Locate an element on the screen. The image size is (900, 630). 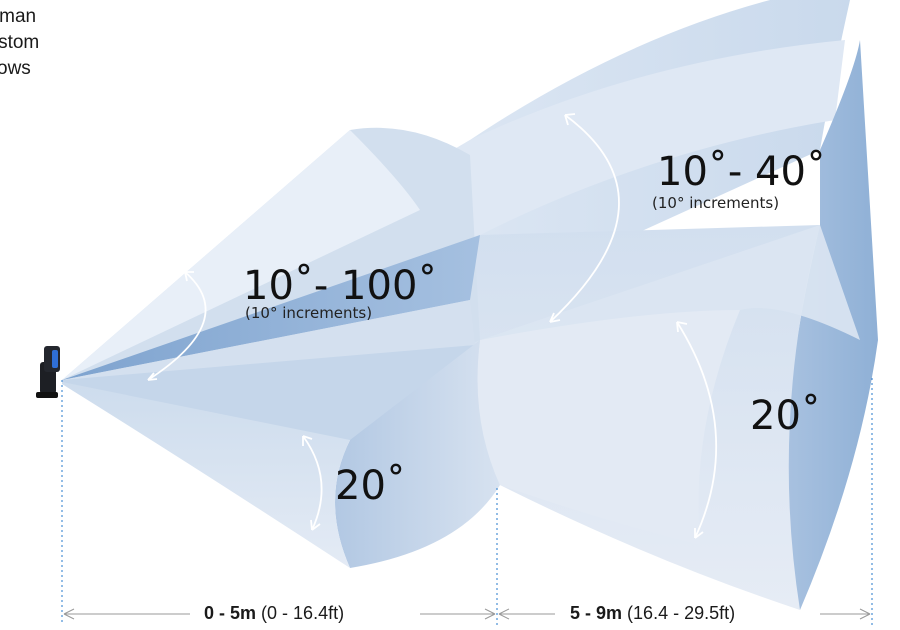
near-range-metric: 0 - 5m is located at coordinates (230, 613).